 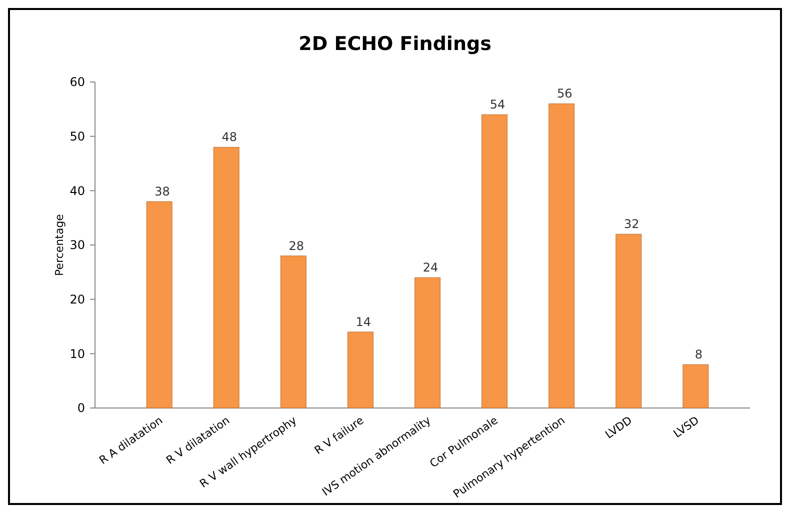 I want to click on y-tick-label: 40, so click(x=77, y=191).